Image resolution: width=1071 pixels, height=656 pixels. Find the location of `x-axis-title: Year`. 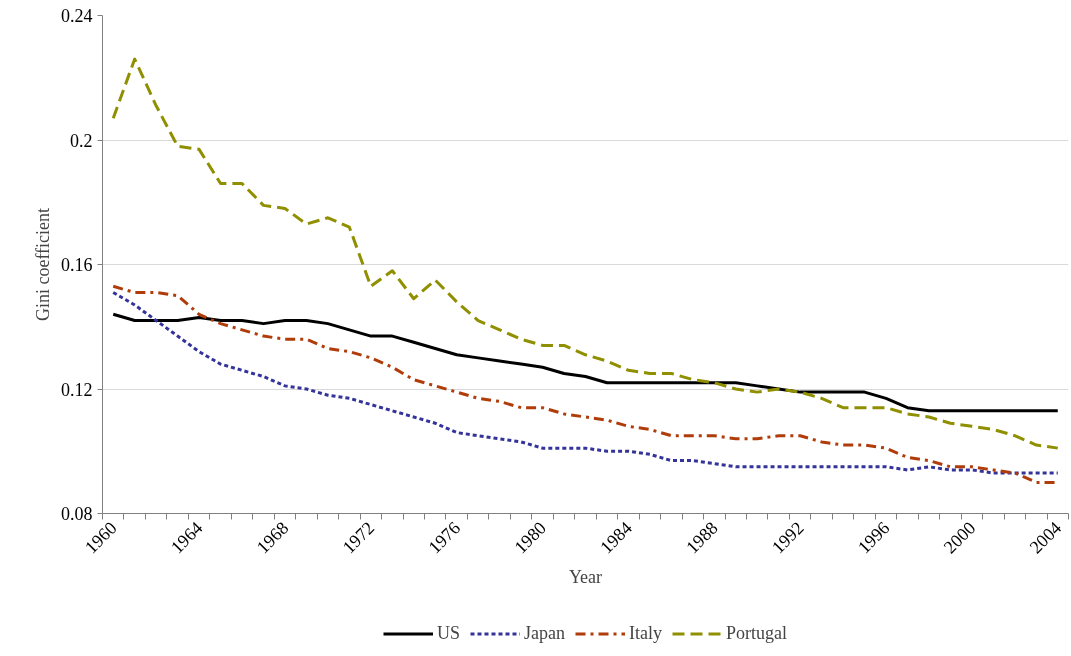

x-axis-title: Year is located at coordinates (585, 577).